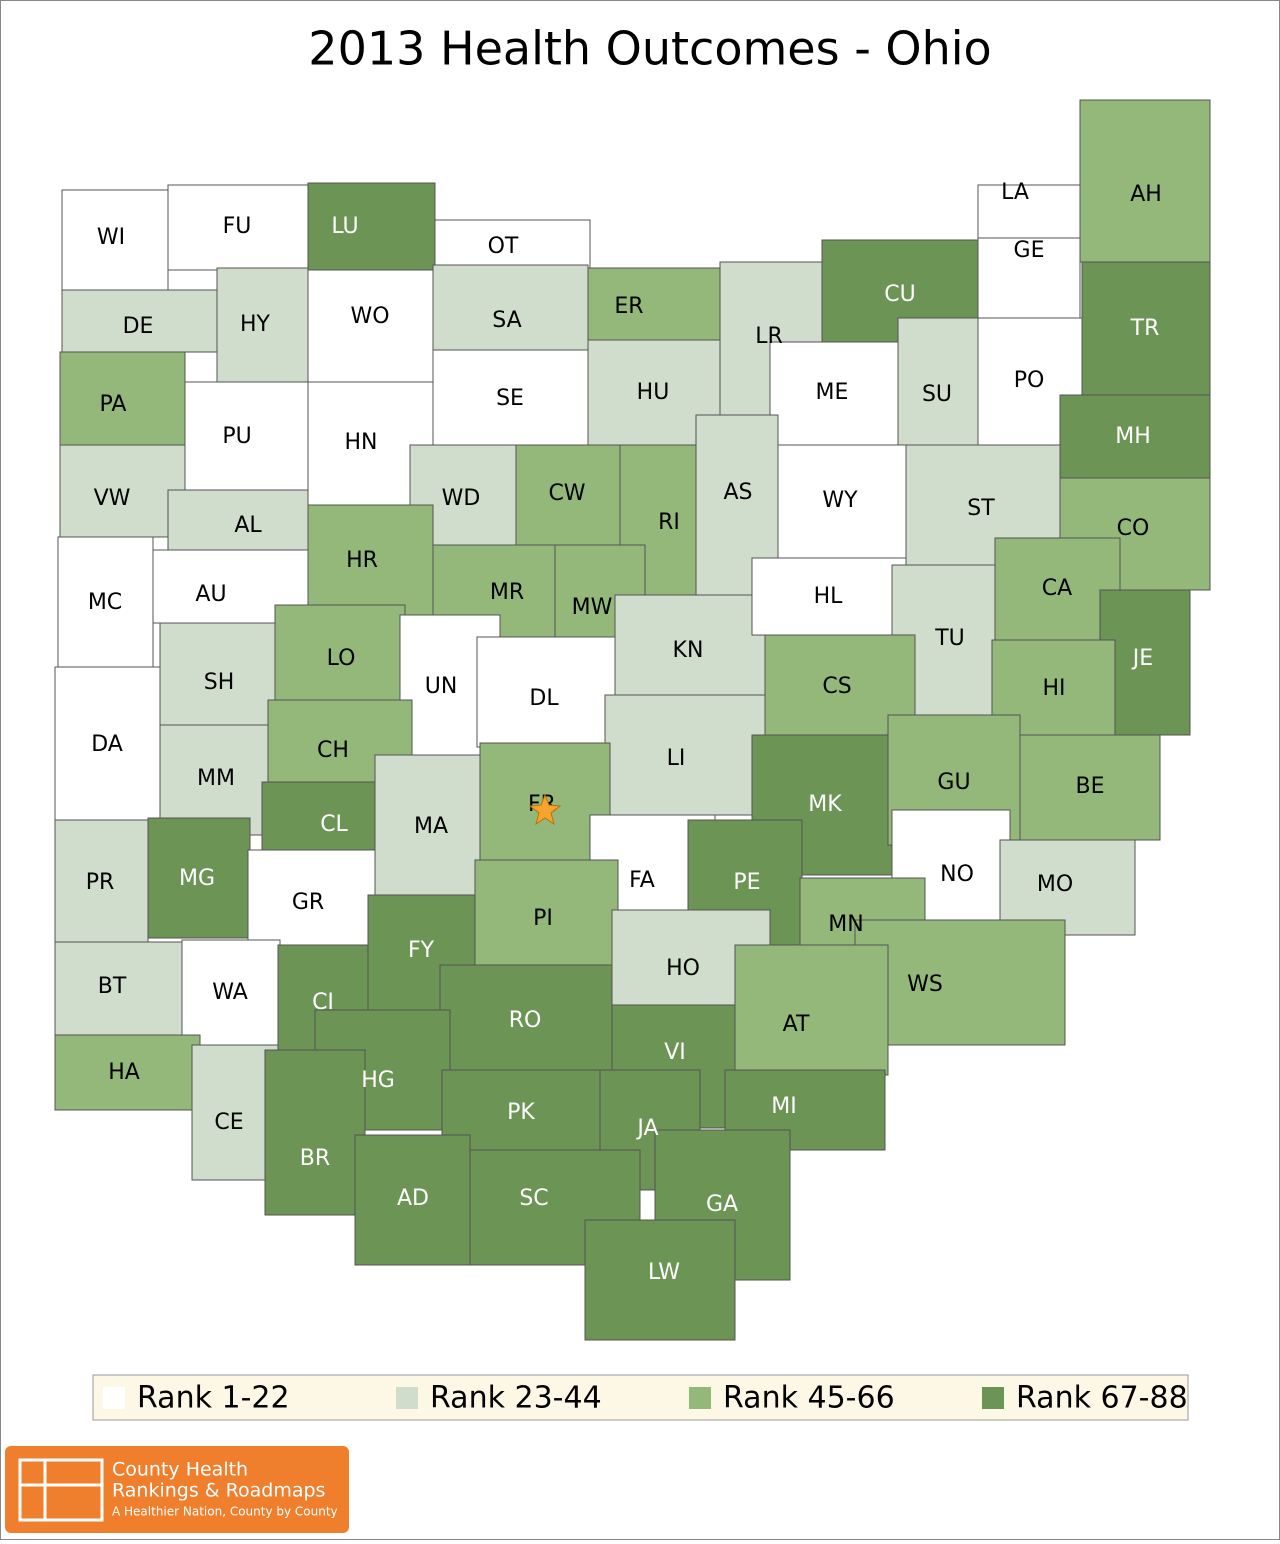 The width and height of the screenshot is (1280, 1544). Describe the element at coordinates (1015, 192) in the screenshot. I see `county-label: LA` at that location.